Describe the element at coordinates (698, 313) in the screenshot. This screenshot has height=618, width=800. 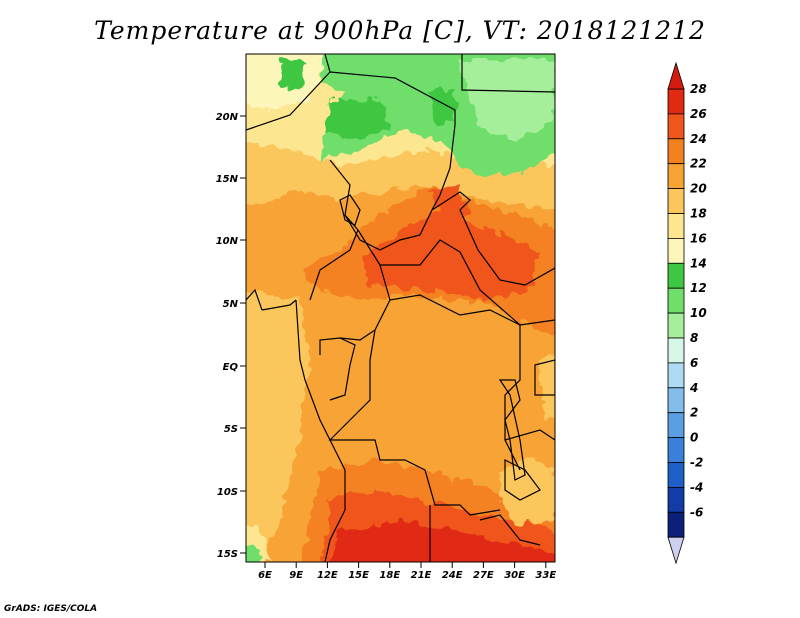
I see `colorbar-label: 10` at that location.